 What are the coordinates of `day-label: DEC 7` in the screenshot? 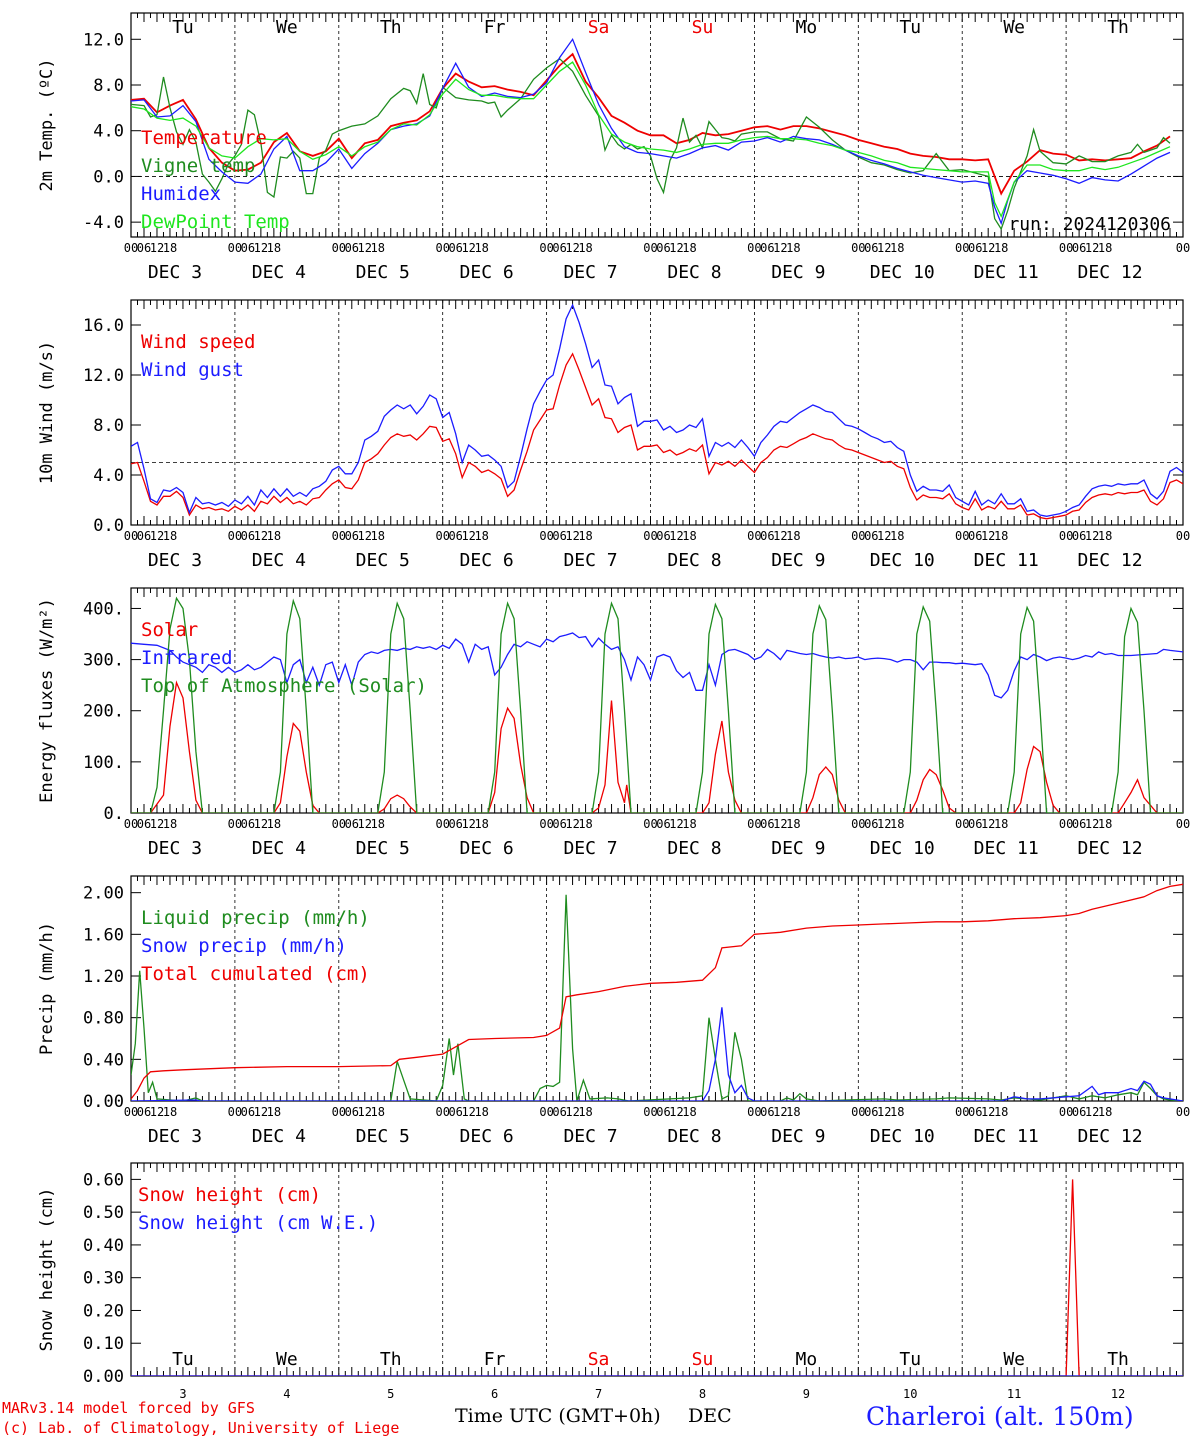 It's located at (590, 848).